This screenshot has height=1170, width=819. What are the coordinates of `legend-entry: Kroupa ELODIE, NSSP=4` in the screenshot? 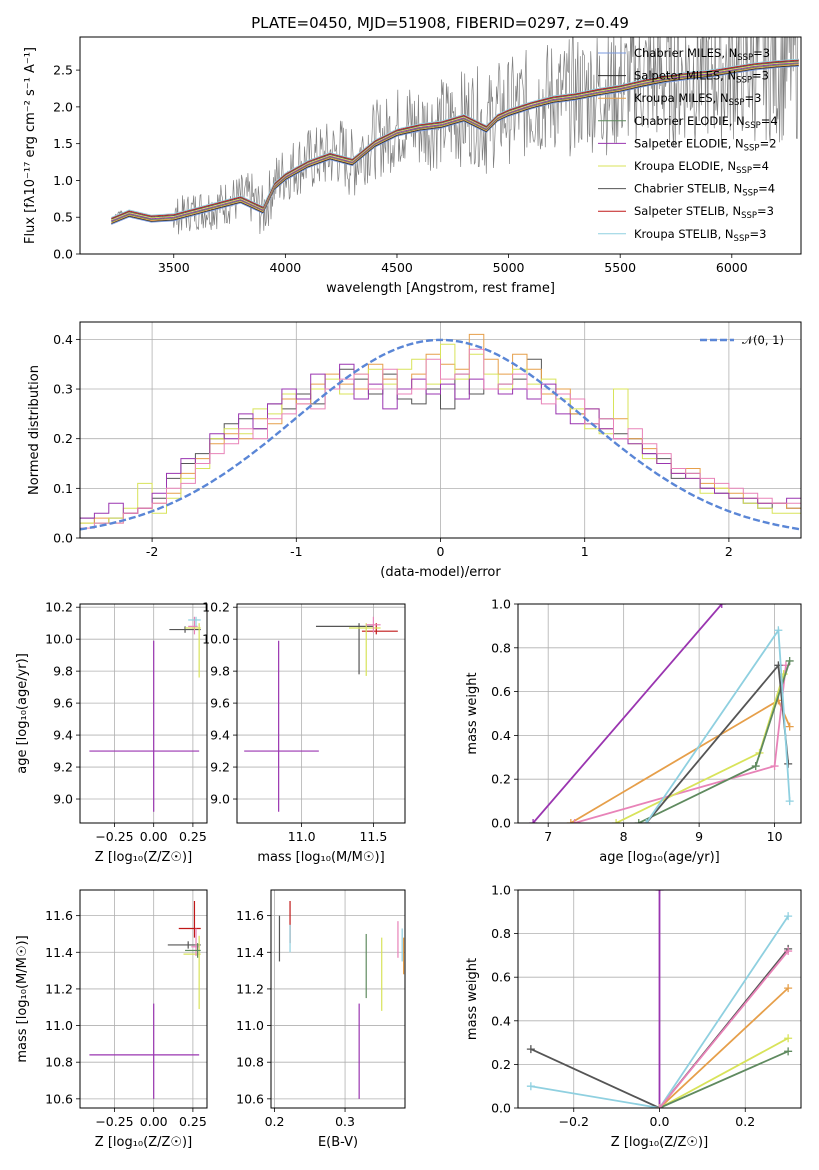 It's located at (701, 167).